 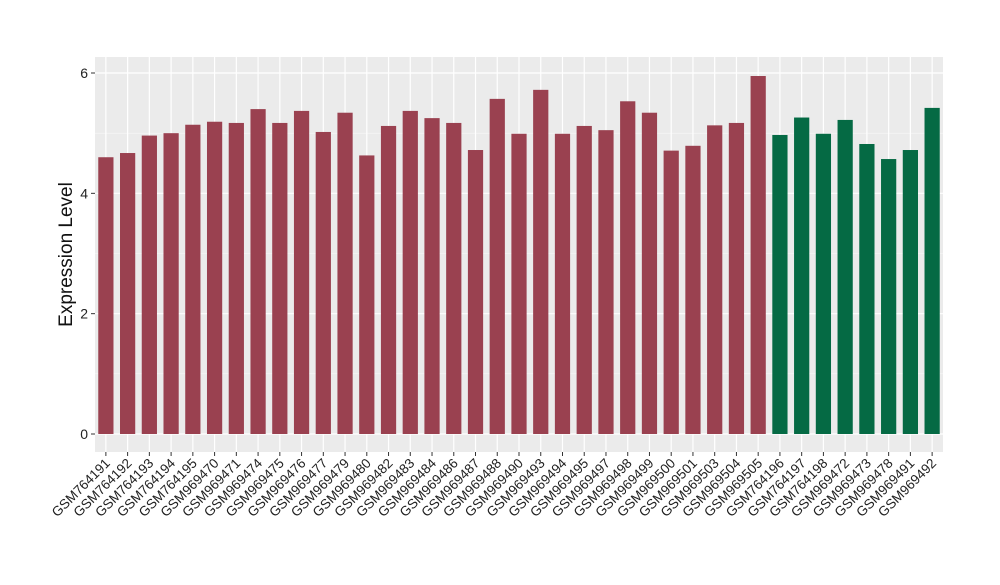 What do you see at coordinates (84, 314) in the screenshot?
I see `y-tick-label: 2` at bounding box center [84, 314].